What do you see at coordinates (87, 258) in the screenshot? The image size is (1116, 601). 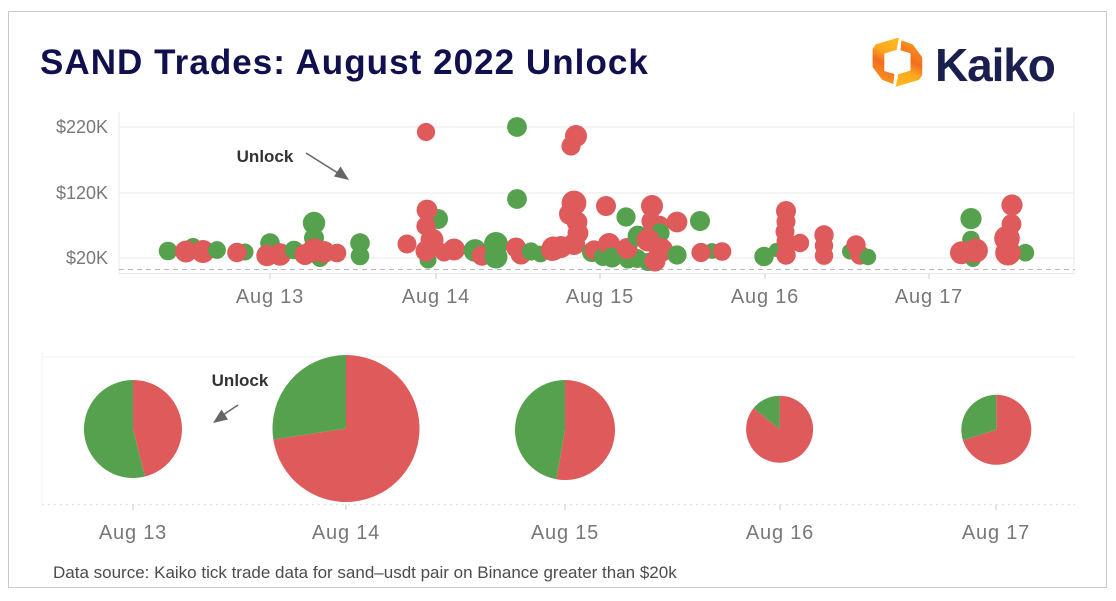 I see `svg-text: $20K` at bounding box center [87, 258].